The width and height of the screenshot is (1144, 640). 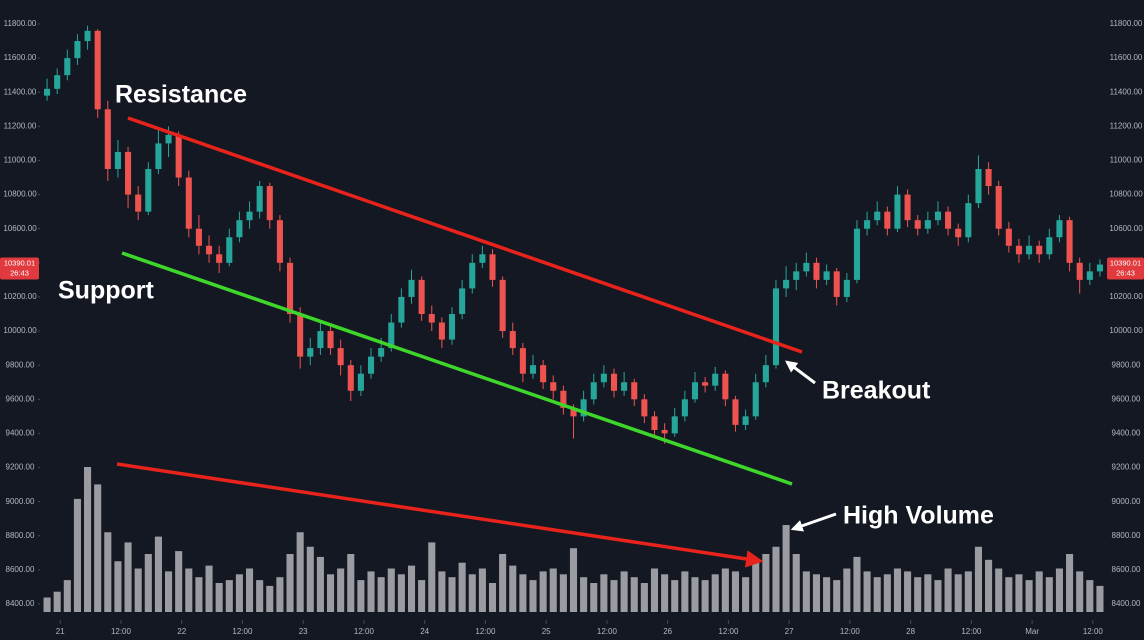 What do you see at coordinates (1126, 160) in the screenshot?
I see `y-tick-label-right: 11000.00` at bounding box center [1126, 160].